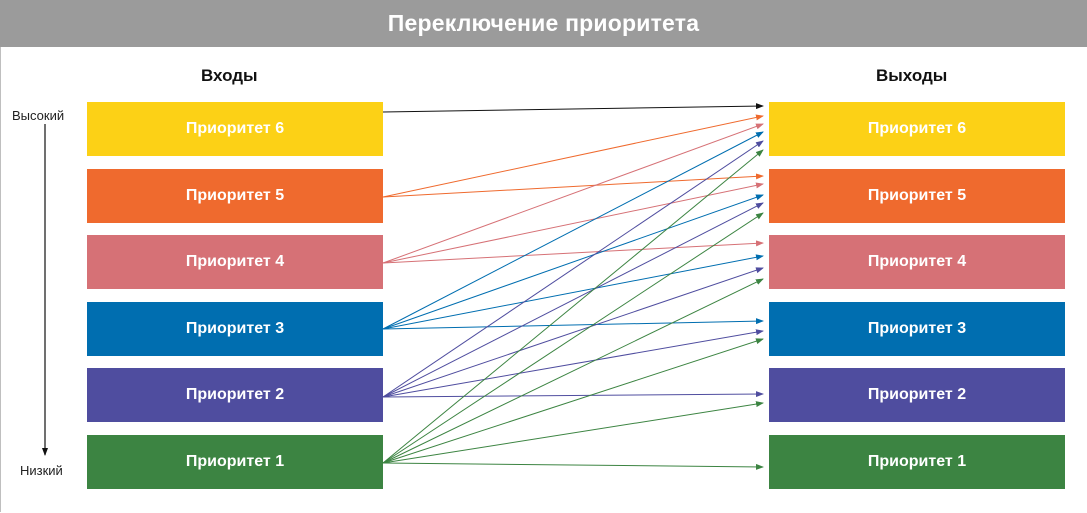  I want to click on input-priority-4: Приоритет 4, so click(235, 262).